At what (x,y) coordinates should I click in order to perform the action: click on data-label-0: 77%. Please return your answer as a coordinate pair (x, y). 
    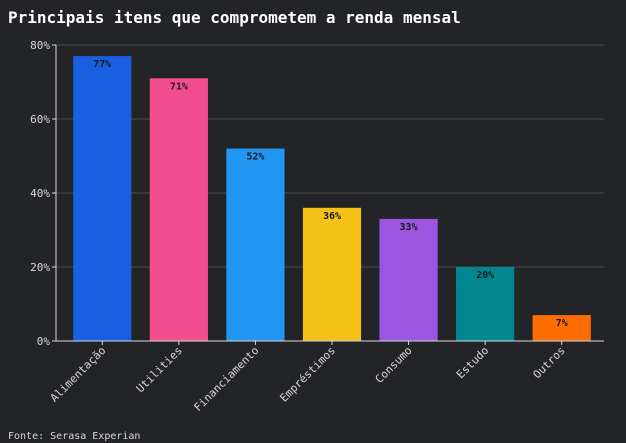
    Looking at the image, I should click on (102, 64).